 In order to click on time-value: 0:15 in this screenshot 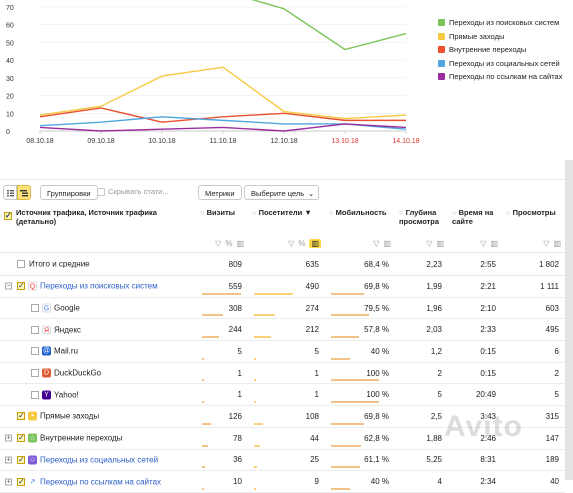, I will do `click(488, 373)`.